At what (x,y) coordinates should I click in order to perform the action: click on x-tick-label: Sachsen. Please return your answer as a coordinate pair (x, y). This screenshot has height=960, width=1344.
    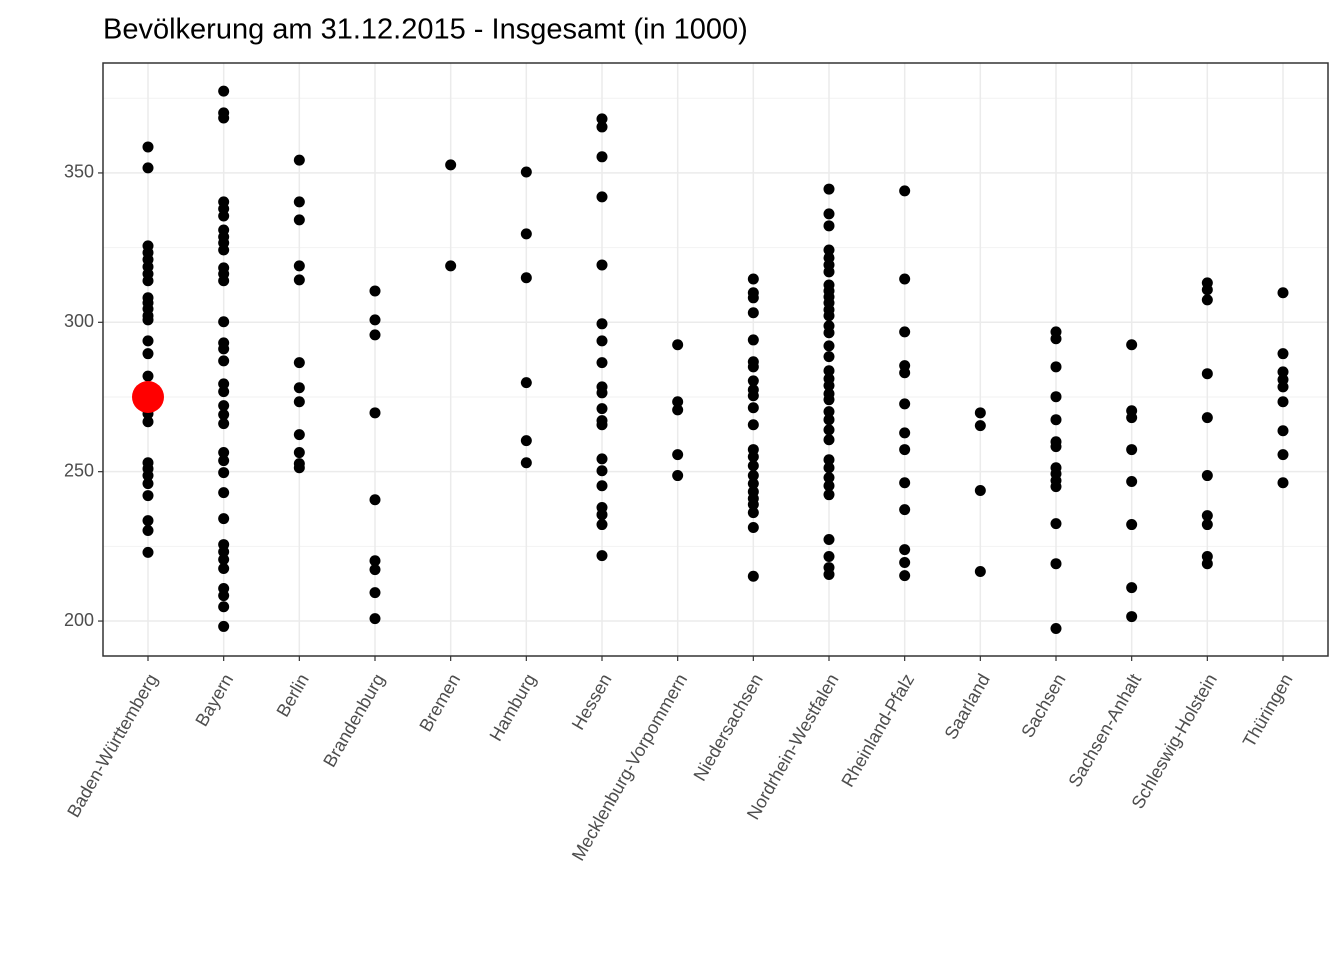
    Looking at the image, I should click on (1043, 705).